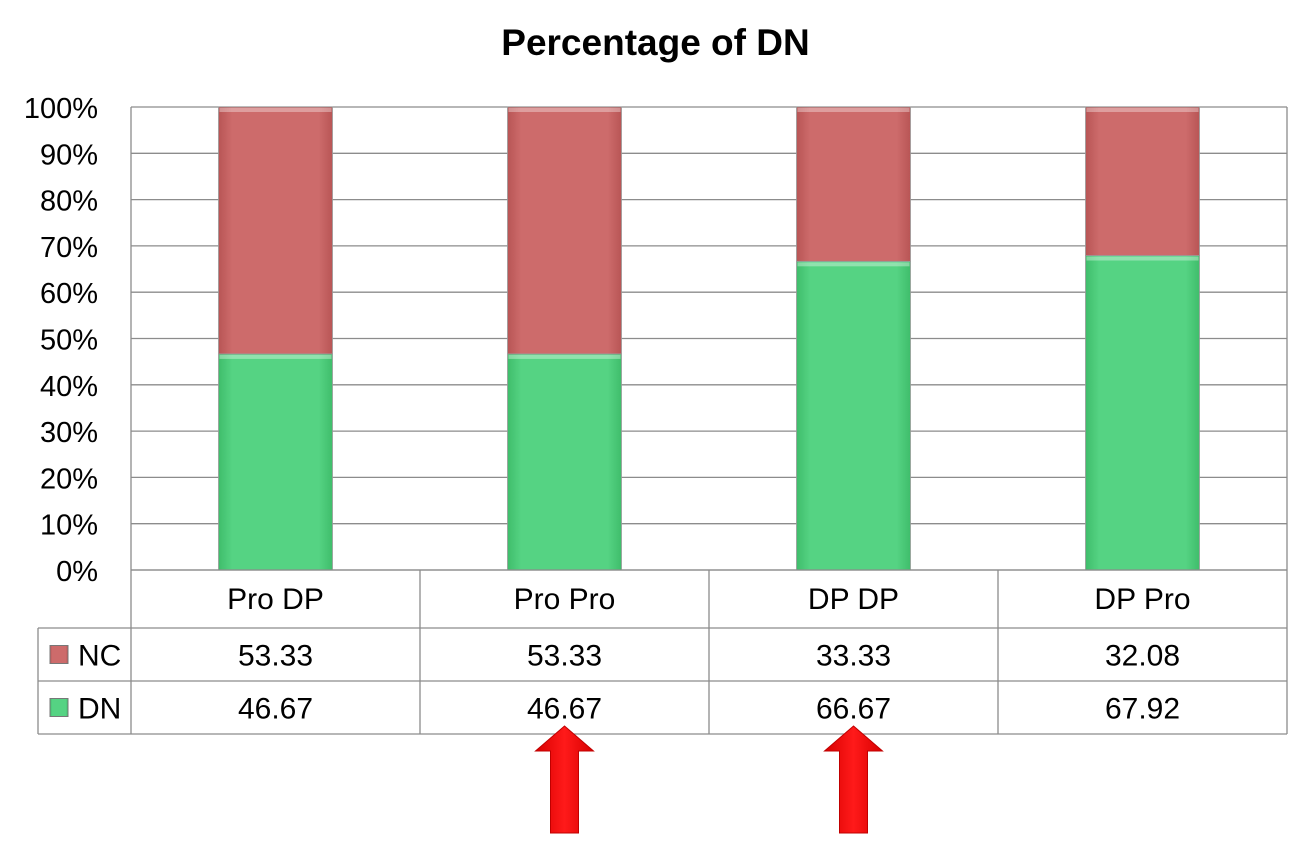 This screenshot has width=1311, height=848. Describe the element at coordinates (1142, 656) in the screenshot. I see `table-cell-value: 32.08` at that location.